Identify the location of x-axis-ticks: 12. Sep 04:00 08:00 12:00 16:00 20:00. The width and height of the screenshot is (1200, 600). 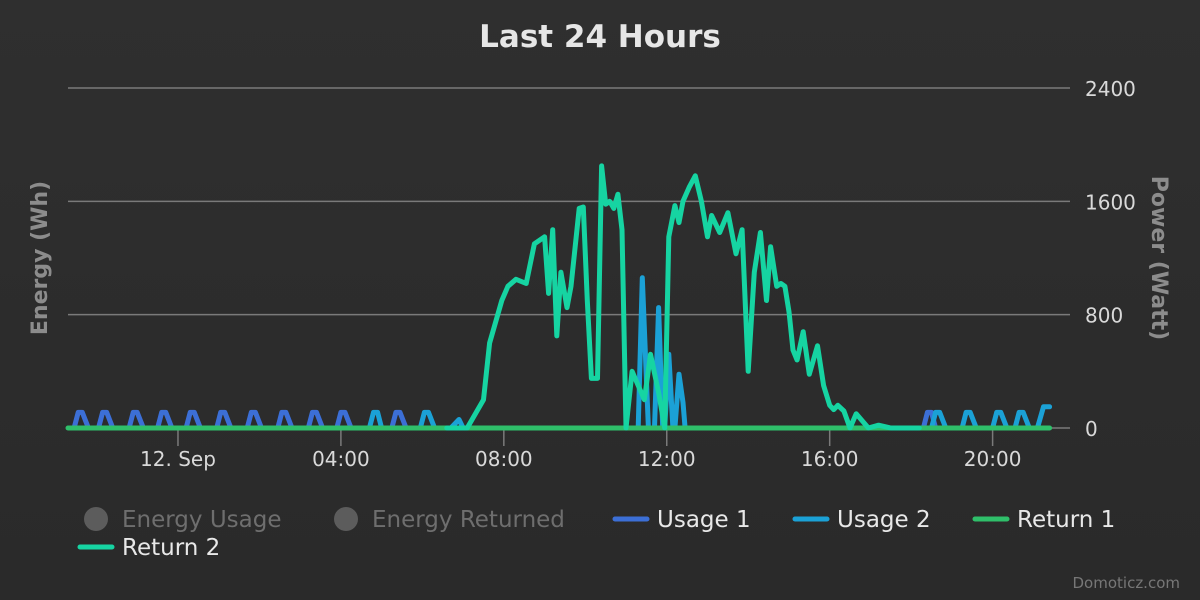
(580, 449).